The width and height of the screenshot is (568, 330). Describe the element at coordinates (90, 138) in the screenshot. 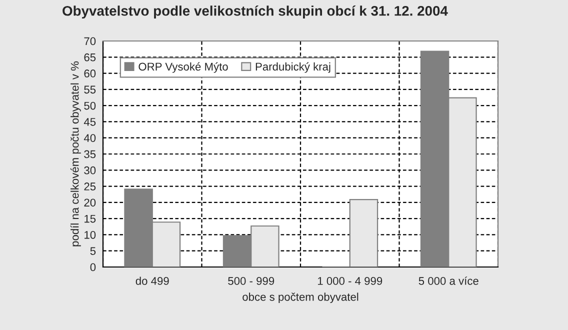

I see `y-tick-label: 40` at that location.